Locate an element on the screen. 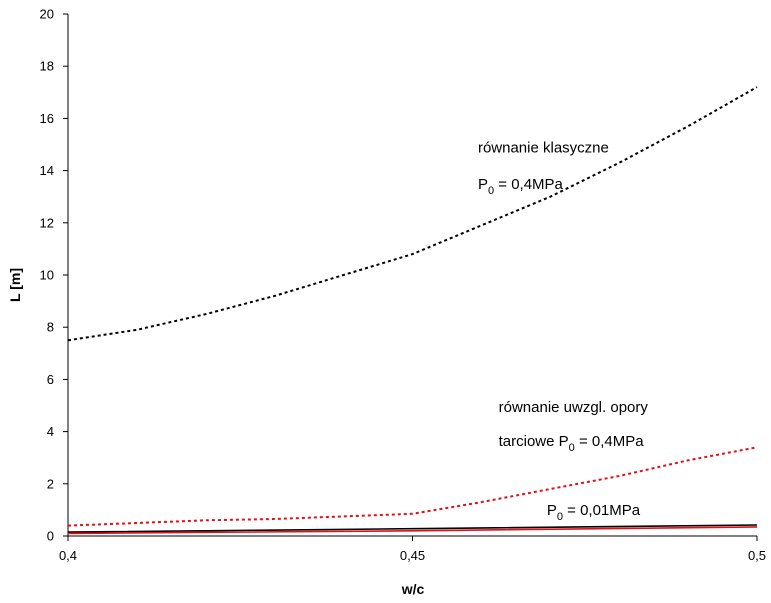 Image resolution: width=771 pixels, height=603 pixels. series-low-pressure-red-line is located at coordinates (412, 530).